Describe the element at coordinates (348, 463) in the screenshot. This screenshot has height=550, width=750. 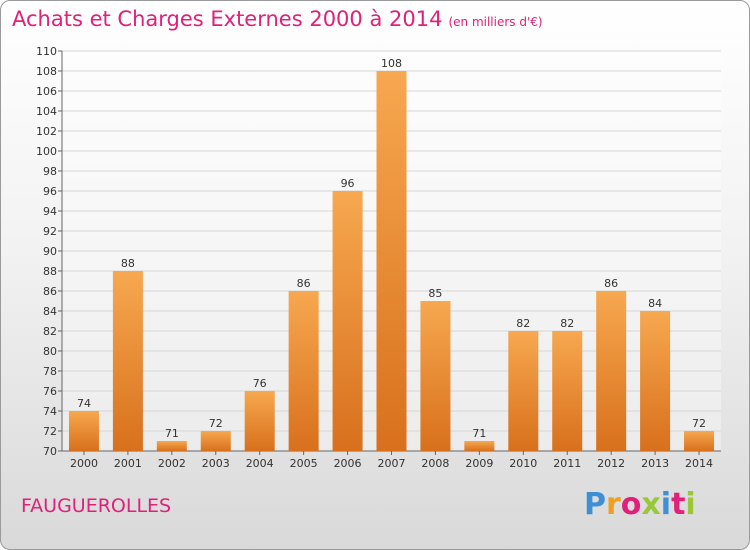
I see `x-tick-label: 2006` at that location.